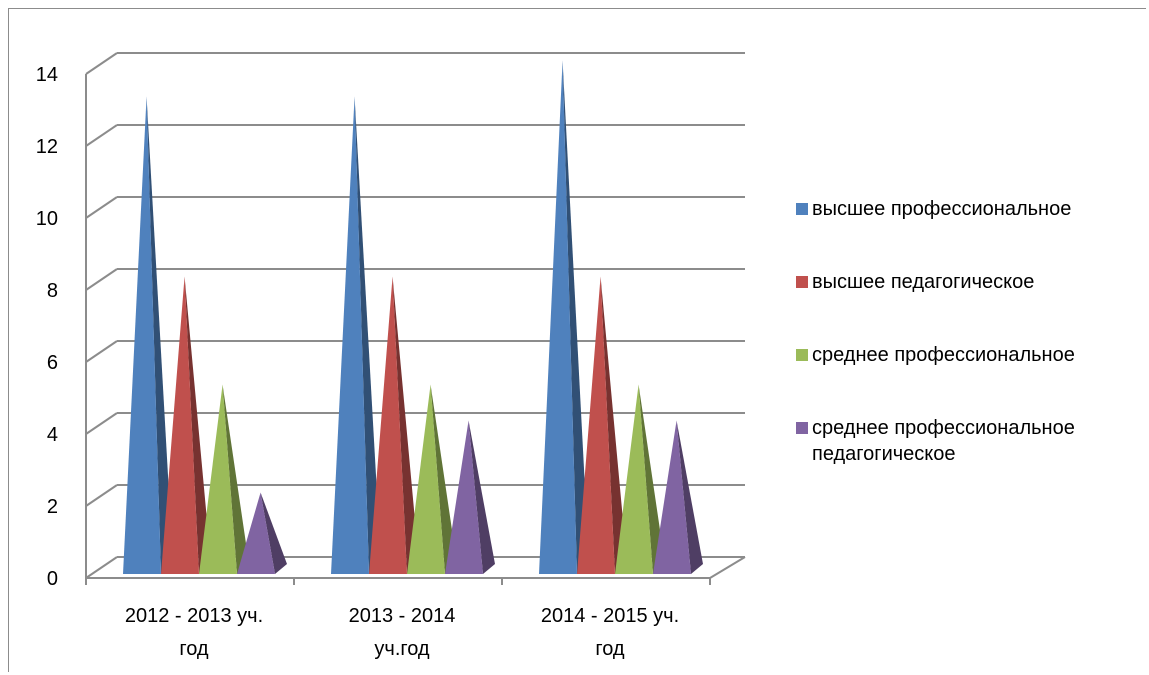 Image resolution: width=1149 pixels, height=675 pixels. I want to click on legend-item-series-1: высшее профессиональное, so click(971, 209).